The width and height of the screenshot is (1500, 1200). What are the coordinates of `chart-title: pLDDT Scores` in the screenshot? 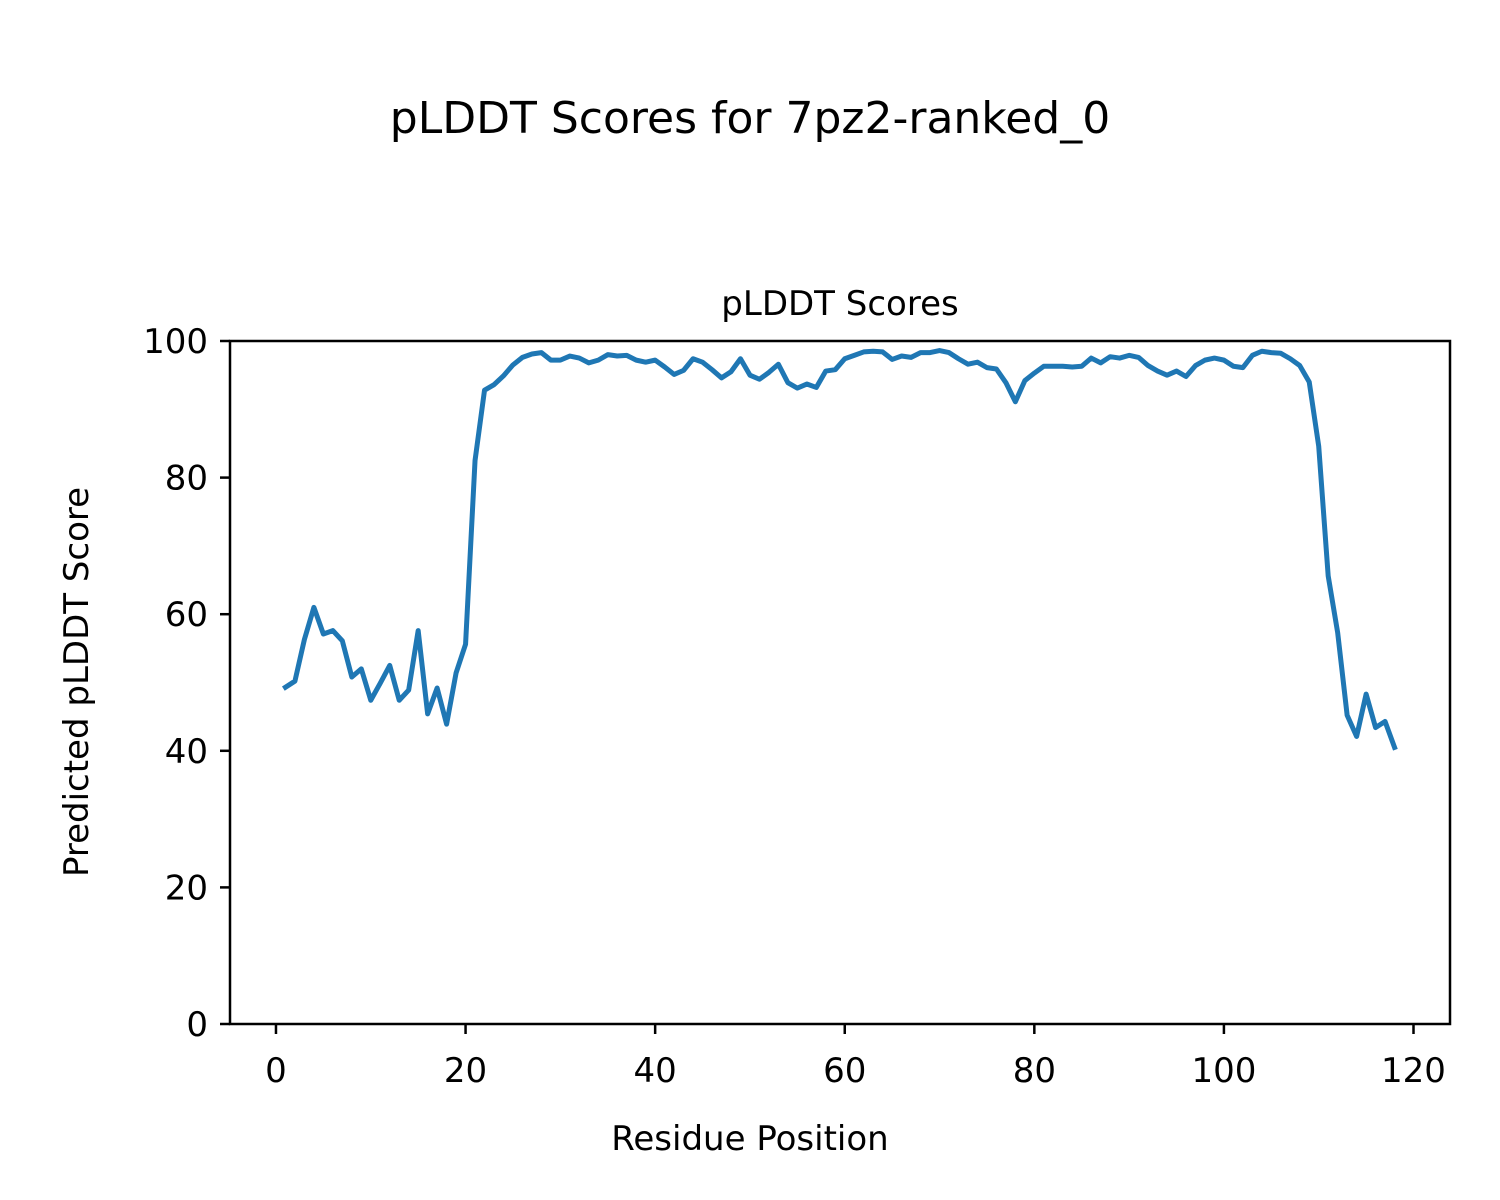 It's located at (839, 304).